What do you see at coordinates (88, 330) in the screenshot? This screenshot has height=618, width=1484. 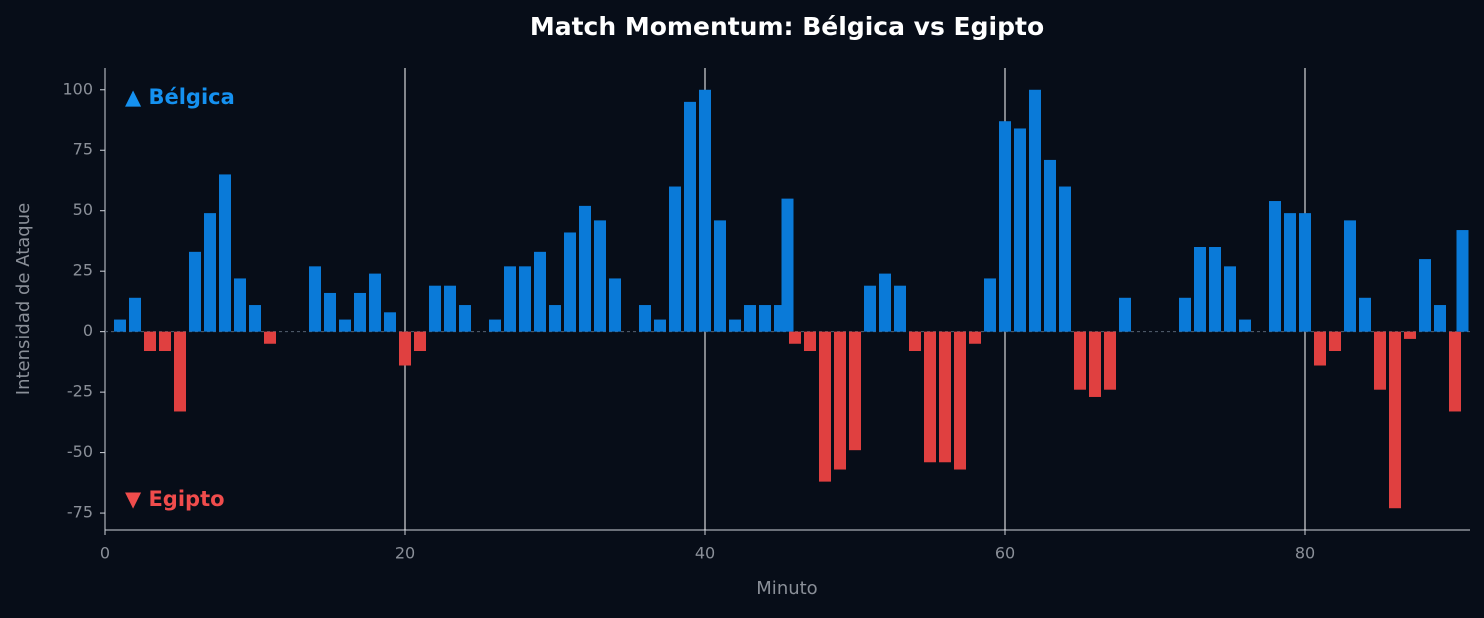 I see `y-tick-label: 0` at bounding box center [88, 330].